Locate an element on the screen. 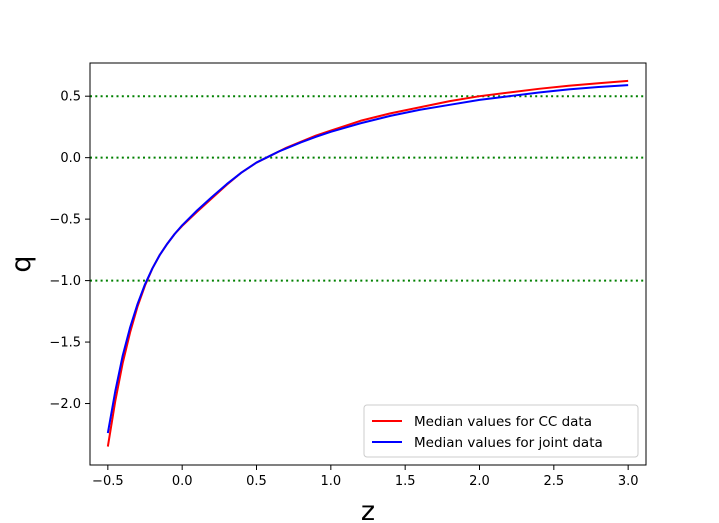 This screenshot has width=719, height=523. x-tick-label: 2.0 is located at coordinates (479, 481).